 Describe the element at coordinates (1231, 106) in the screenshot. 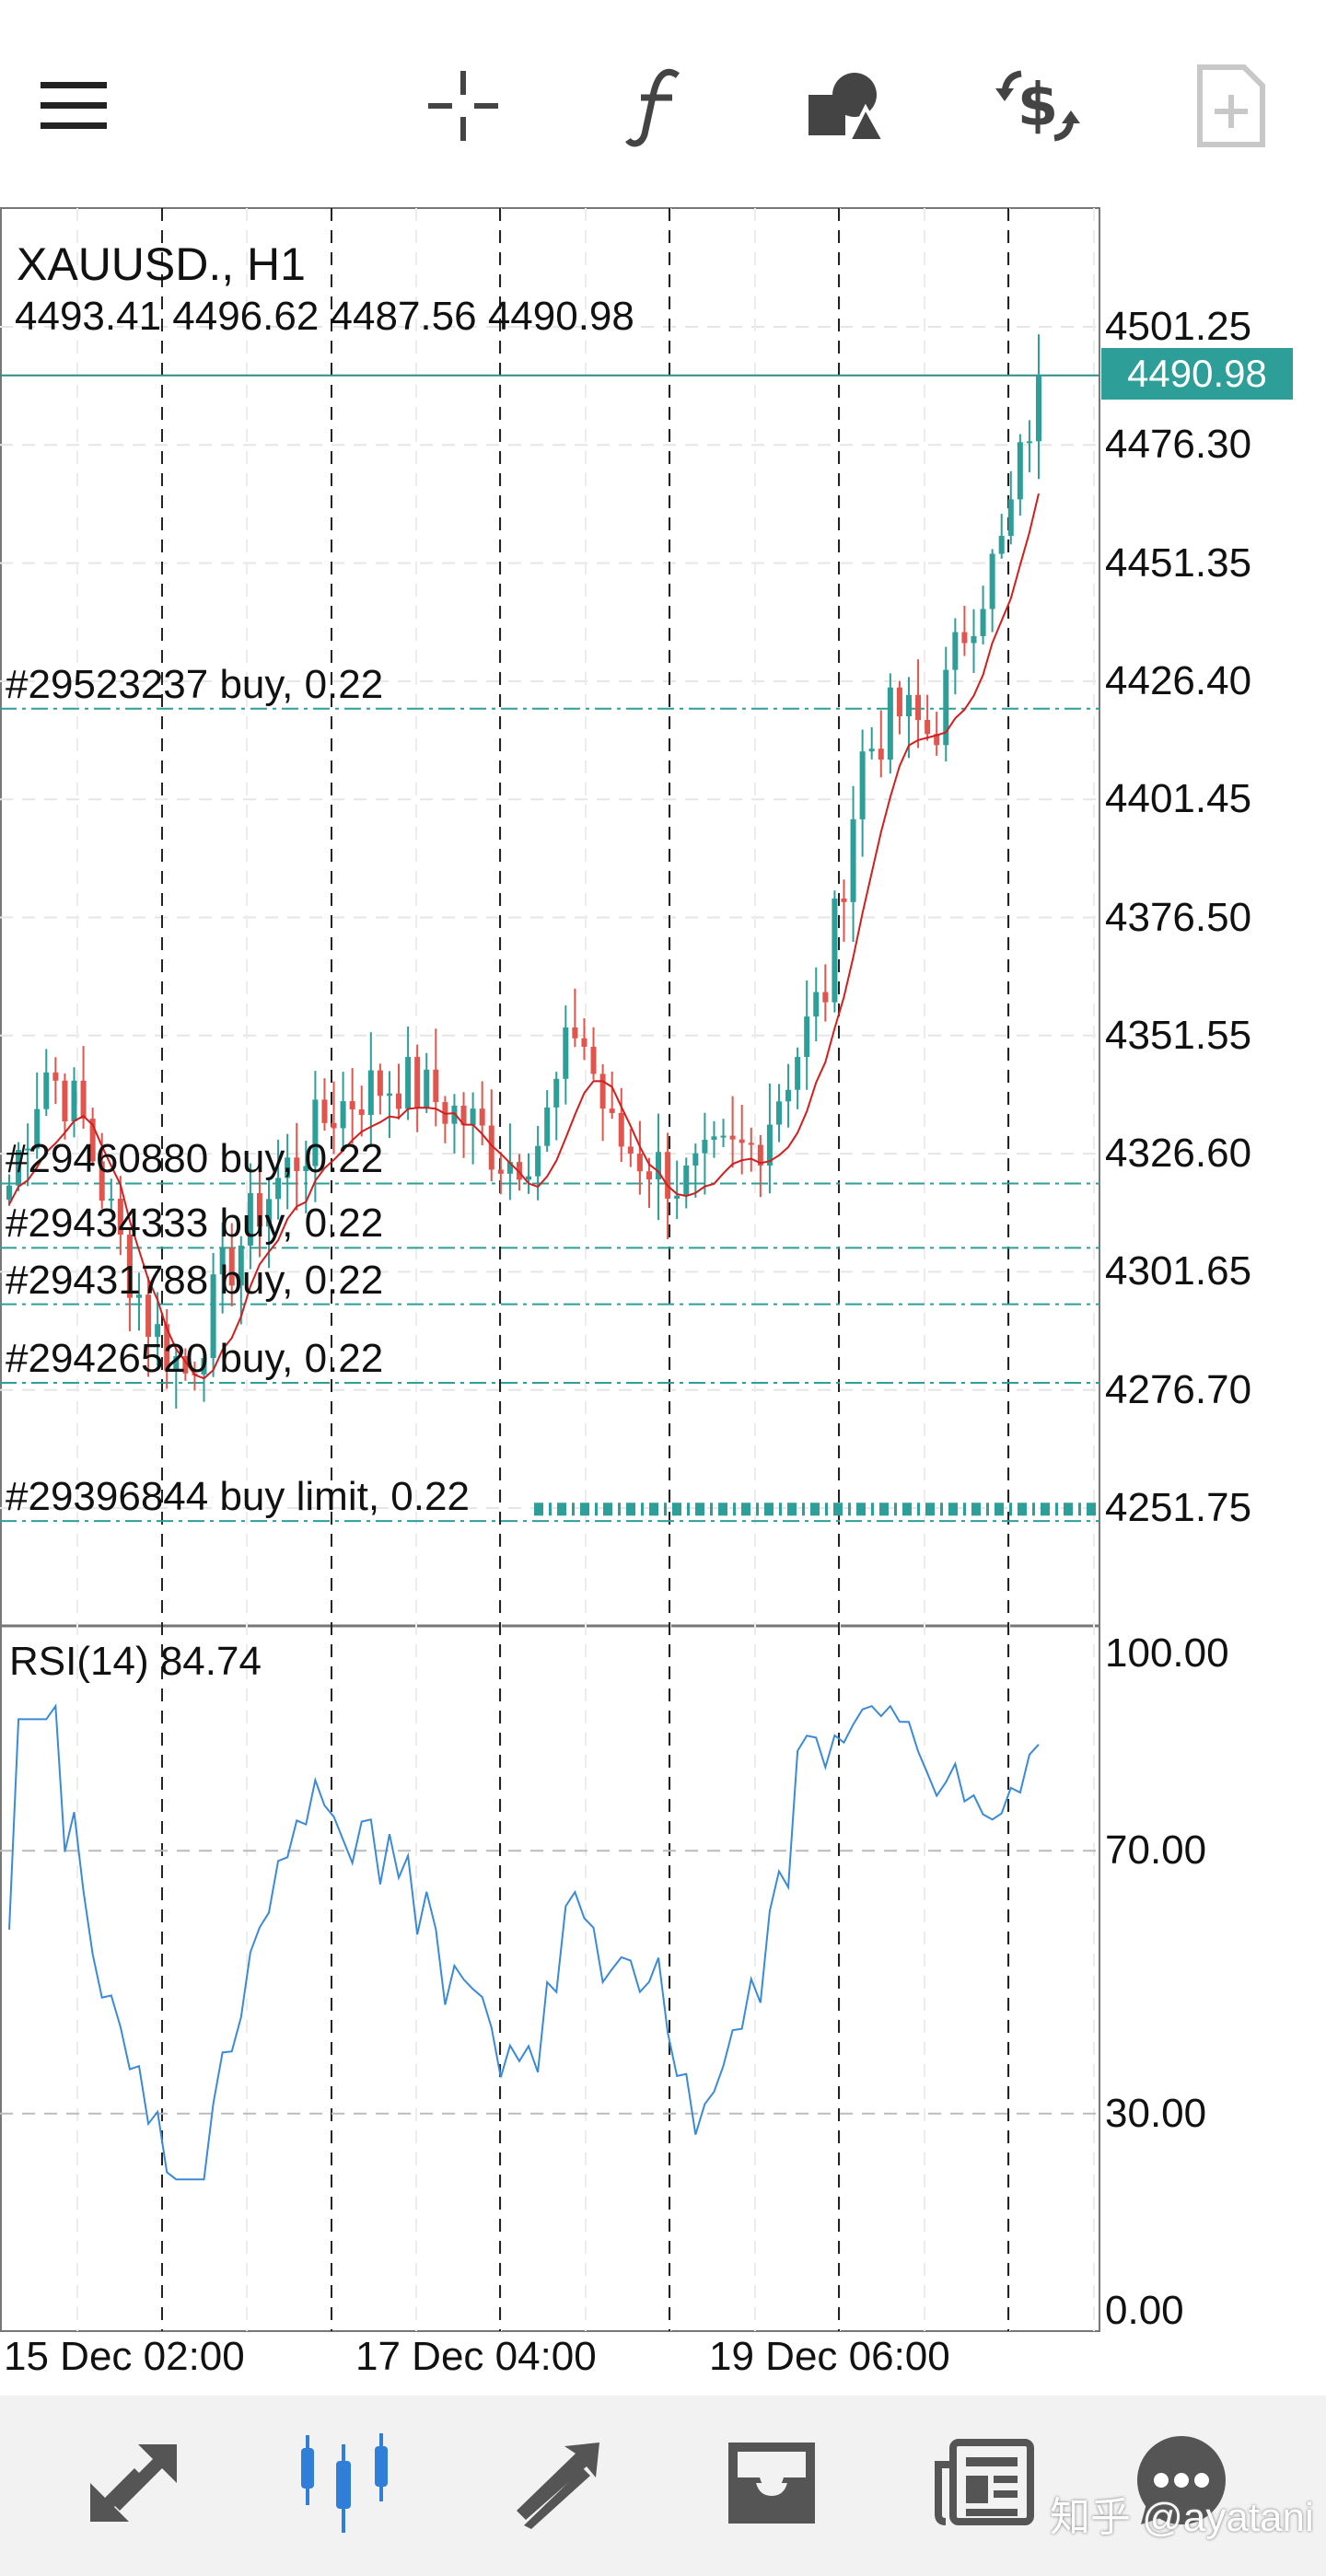

I see `new-order-icon` at that location.